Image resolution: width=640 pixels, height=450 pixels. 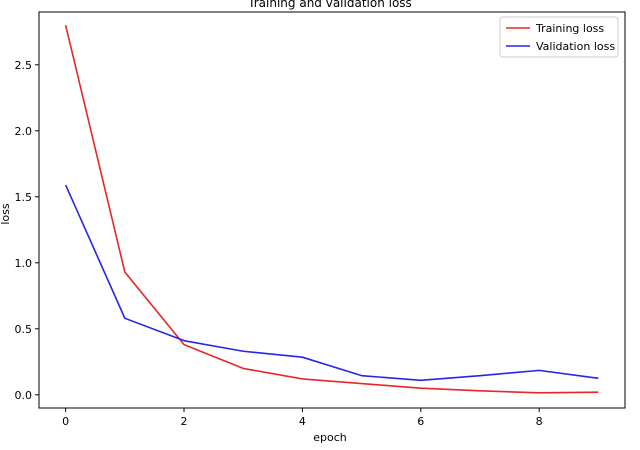 I want to click on y-axis-label: loss, so click(x=6, y=214).